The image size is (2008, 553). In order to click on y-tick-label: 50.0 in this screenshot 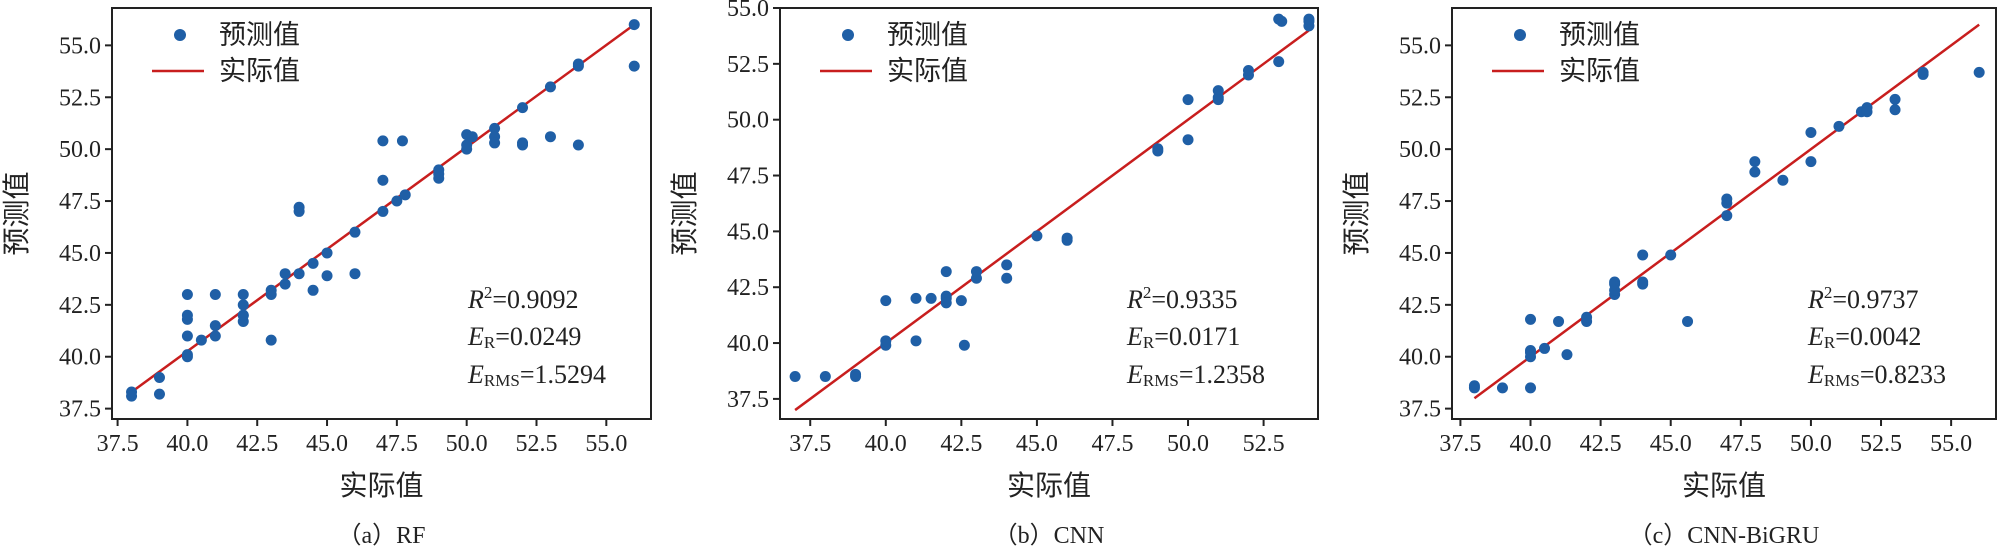, I will do `click(748, 121)`.